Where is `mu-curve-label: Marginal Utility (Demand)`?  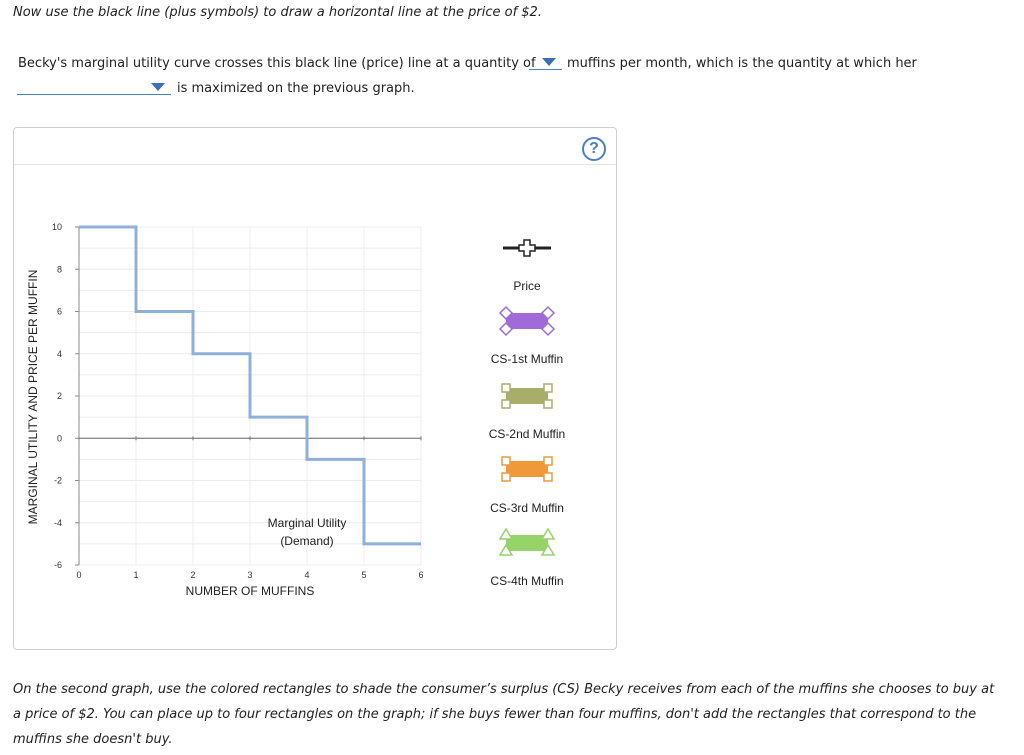 mu-curve-label: Marginal Utility (Demand) is located at coordinates (307, 532).